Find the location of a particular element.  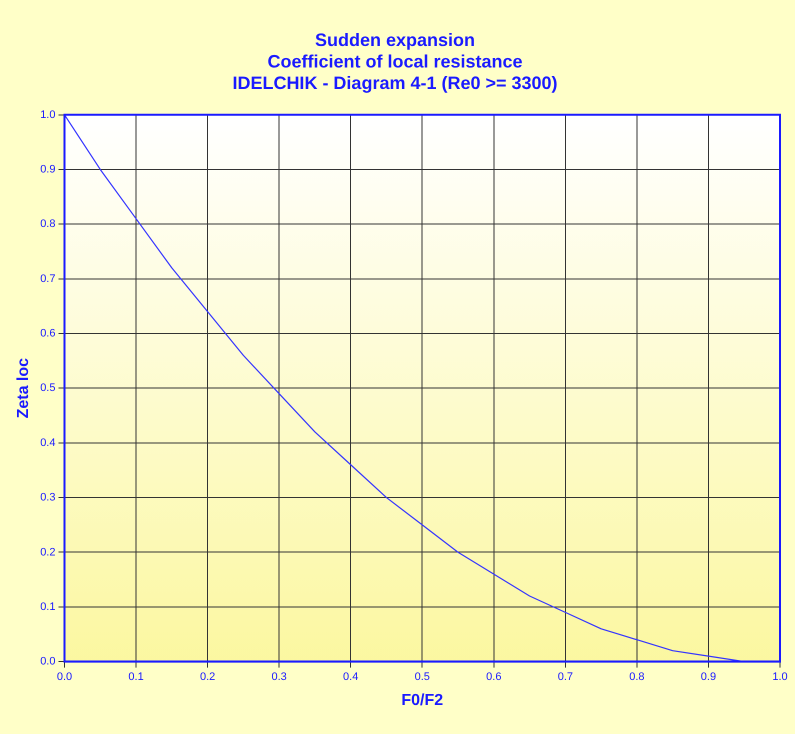

y-tick-label: 0.2 is located at coordinates (48, 552).